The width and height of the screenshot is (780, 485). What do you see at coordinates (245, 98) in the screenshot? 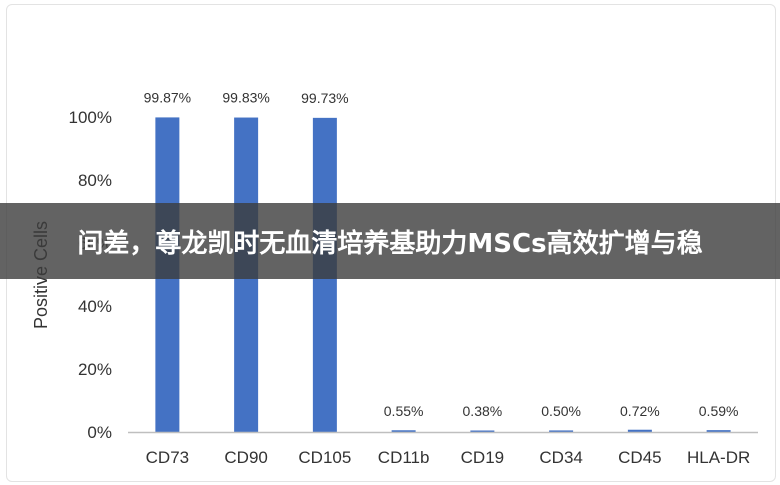
I see `data-label: 99.83%` at bounding box center [245, 98].